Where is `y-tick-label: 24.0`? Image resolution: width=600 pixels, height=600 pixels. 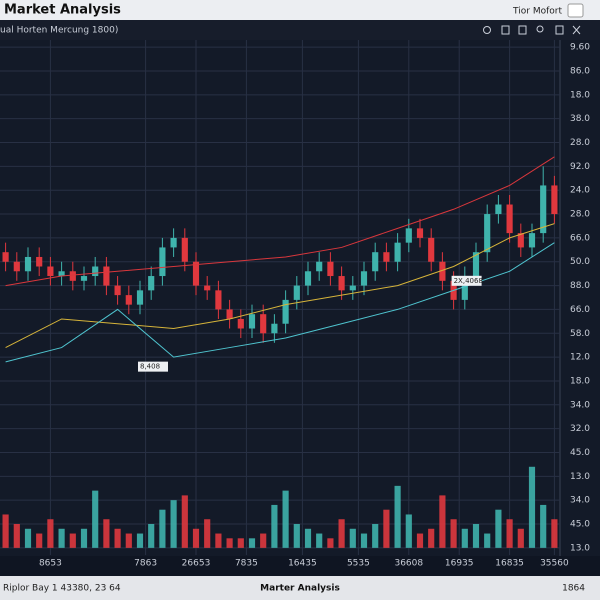 y-tick-label: 24.0 is located at coordinates (580, 191).